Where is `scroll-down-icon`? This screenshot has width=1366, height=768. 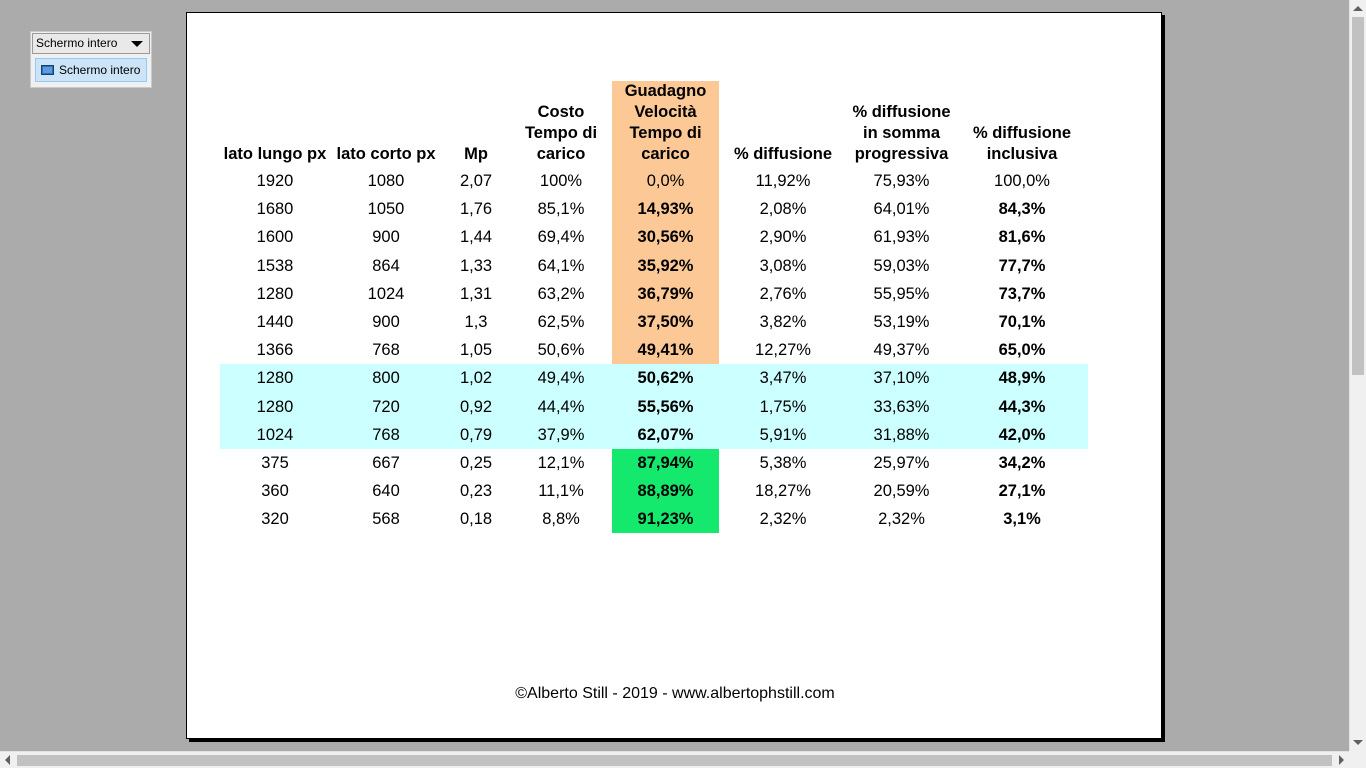
scroll-down-icon is located at coordinates (1358, 742).